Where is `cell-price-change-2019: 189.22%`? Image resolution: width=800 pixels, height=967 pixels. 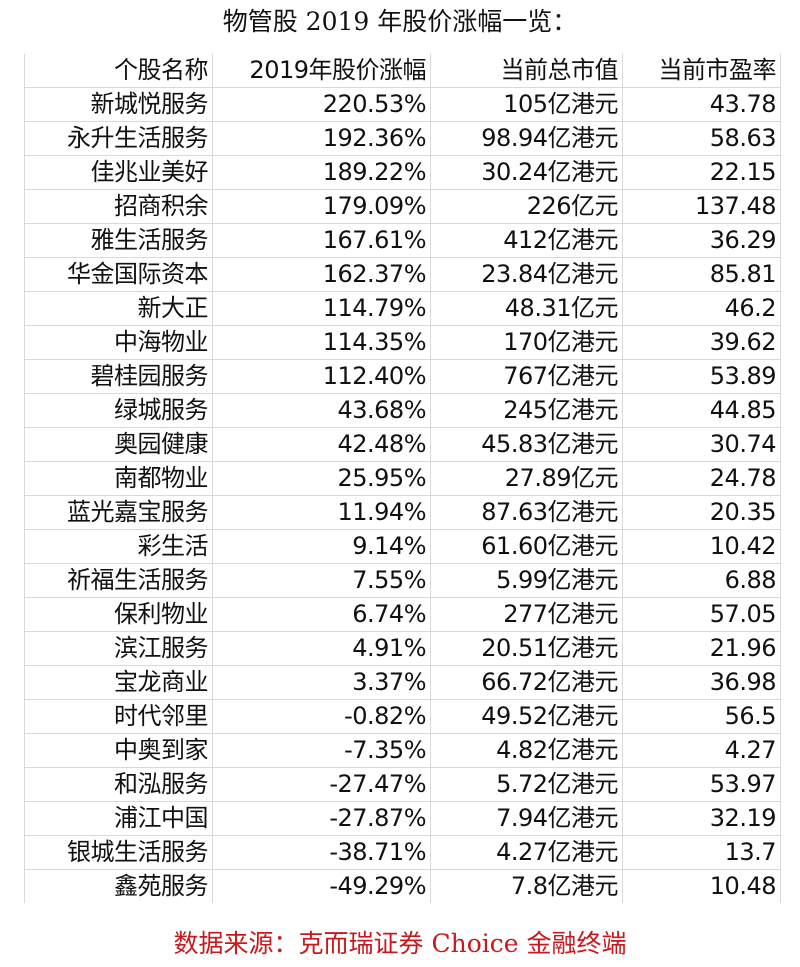
cell-price-change-2019: 189.22% is located at coordinates (321, 172).